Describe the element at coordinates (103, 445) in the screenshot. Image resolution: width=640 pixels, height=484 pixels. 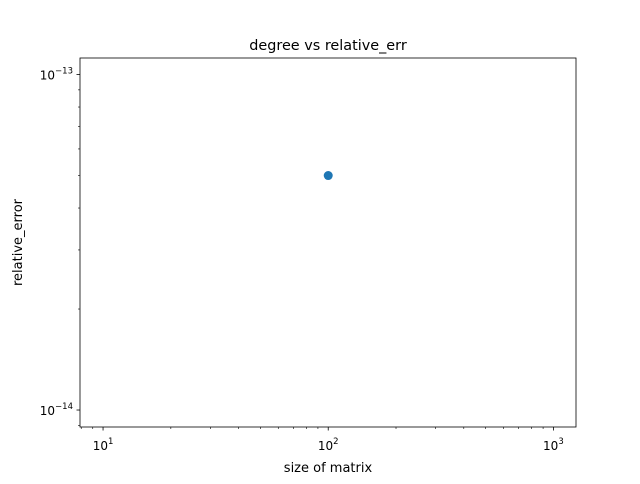
I see `x-tick-label: 10¹` at that location.